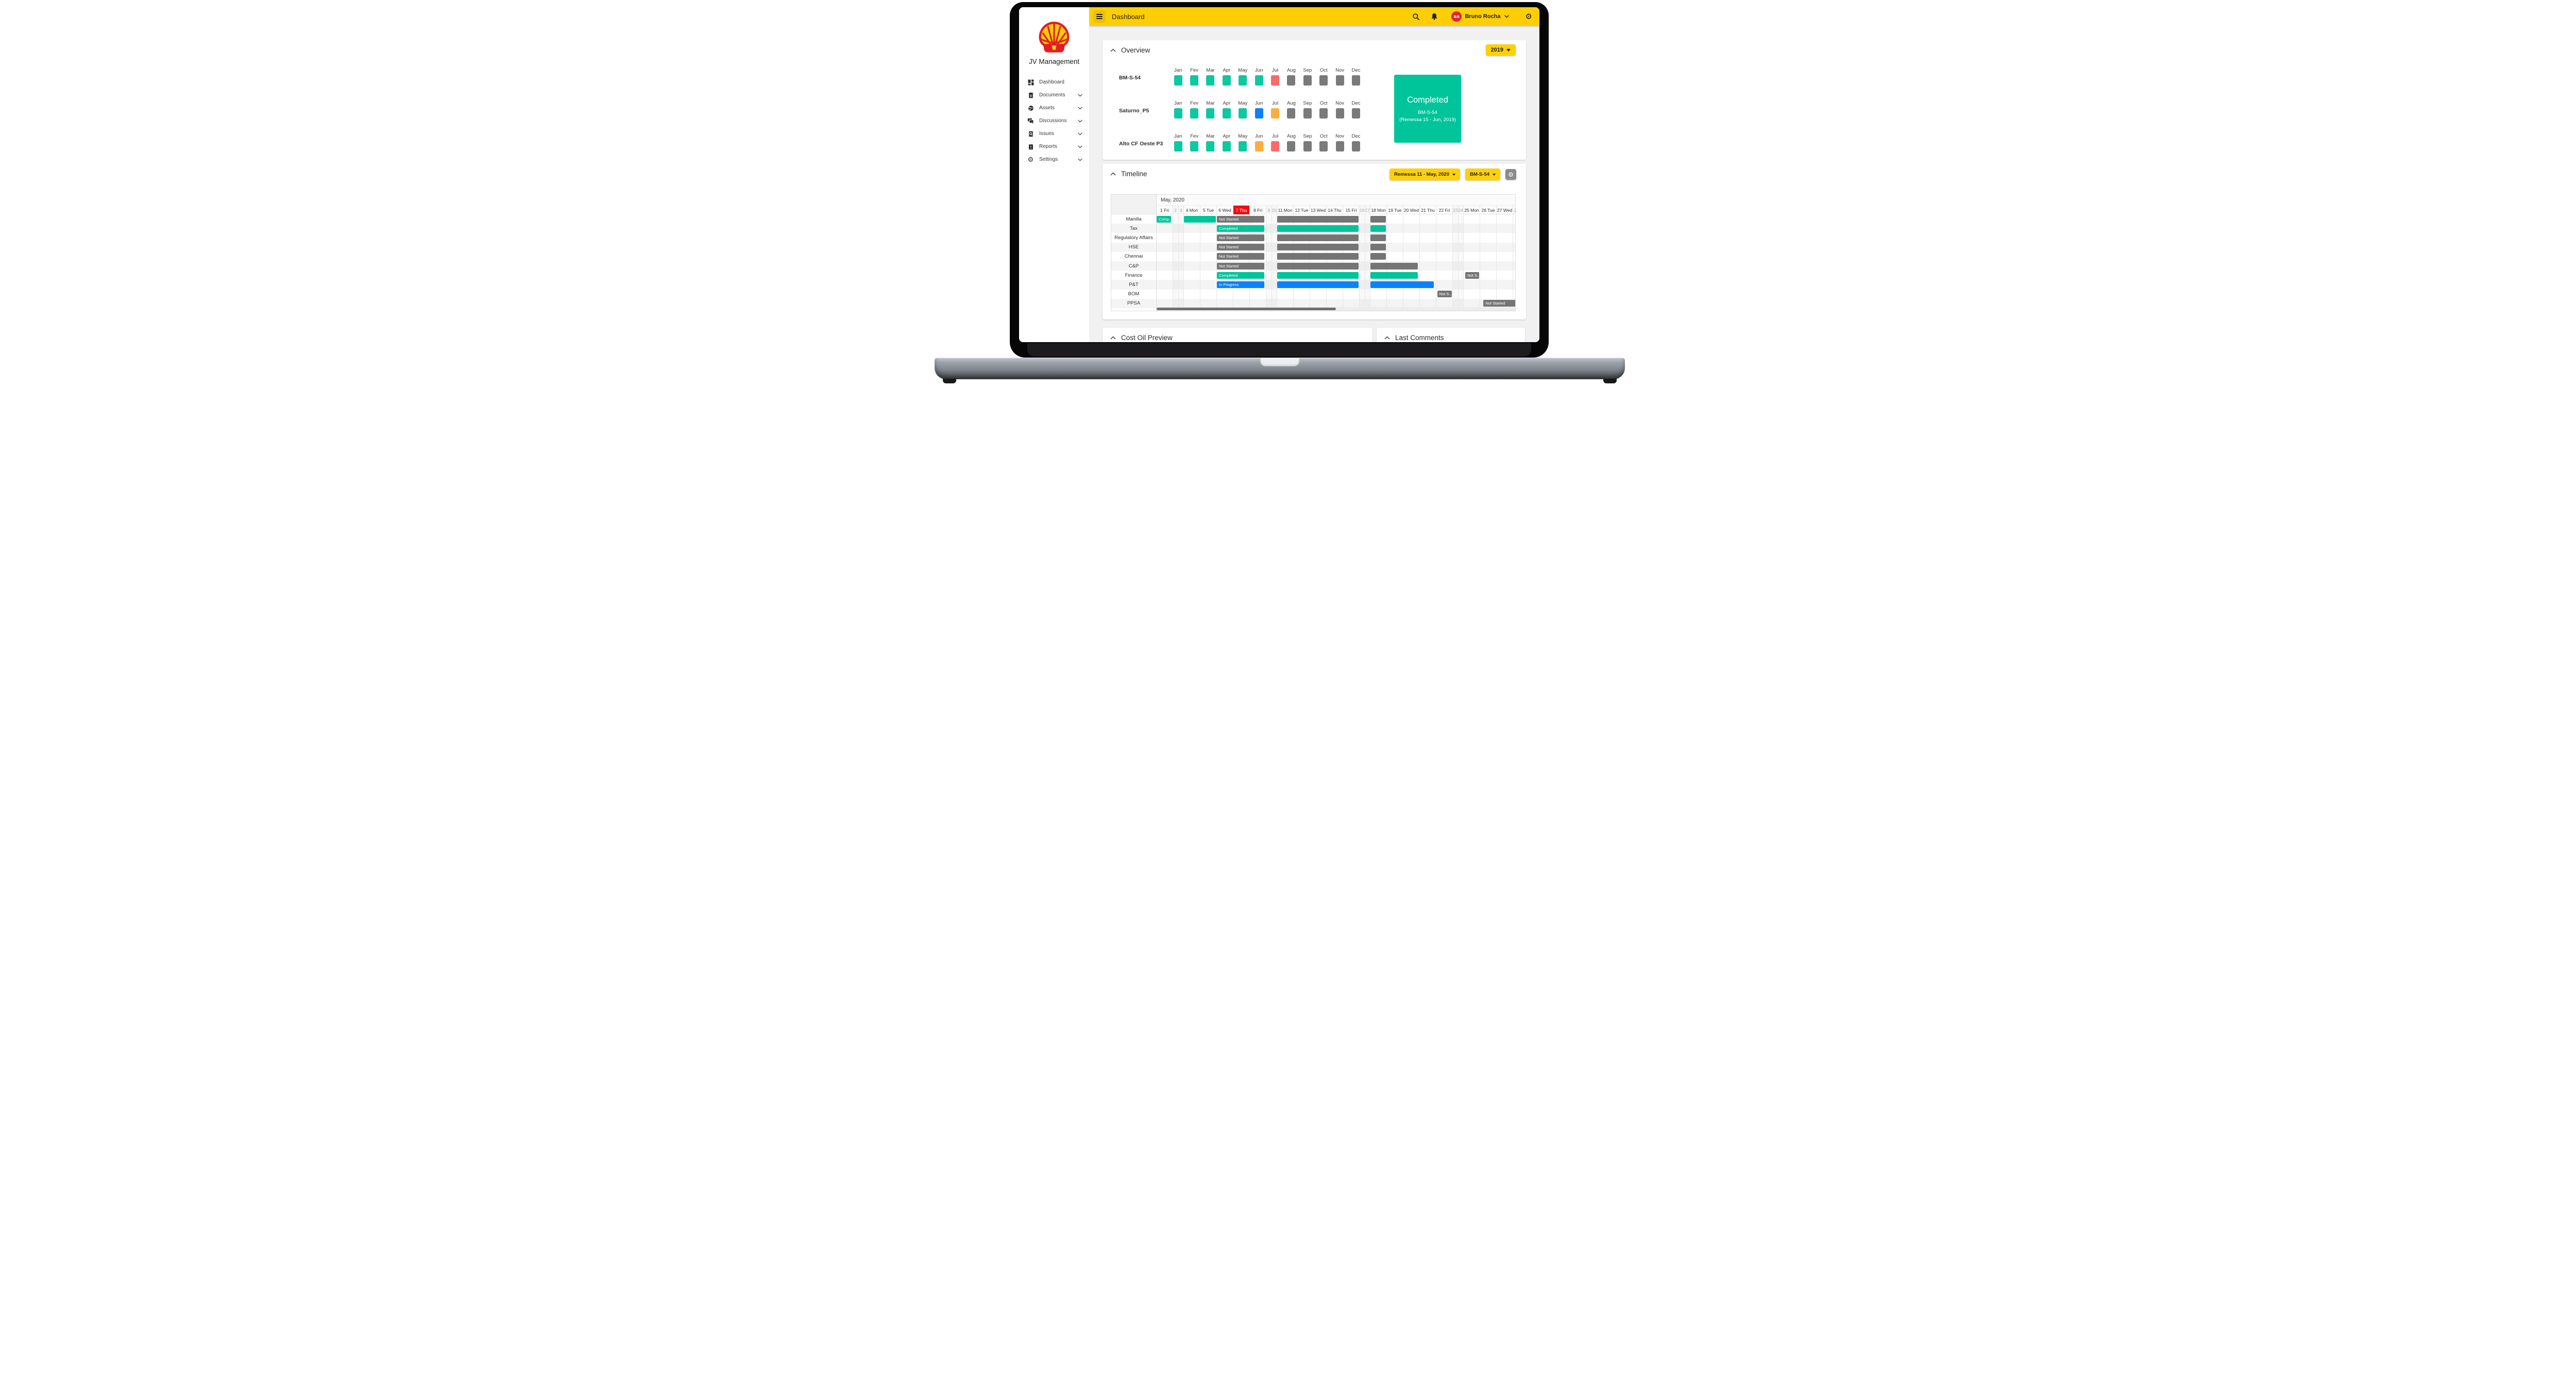 The height and width of the screenshot is (1383, 2576). What do you see at coordinates (1482, 174) in the screenshot?
I see `asset-filter-button: BM-S-54` at bounding box center [1482, 174].